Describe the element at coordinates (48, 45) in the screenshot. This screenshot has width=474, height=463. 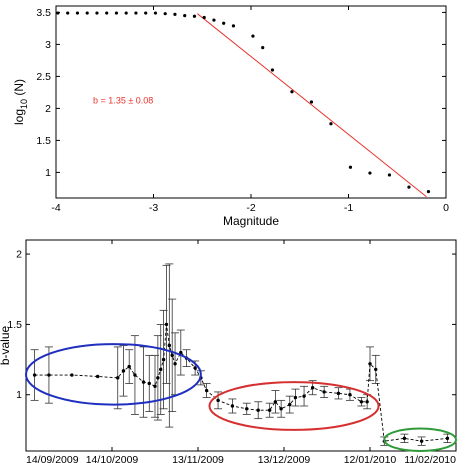
I see `chart1-y-tick-label: 3` at that location.